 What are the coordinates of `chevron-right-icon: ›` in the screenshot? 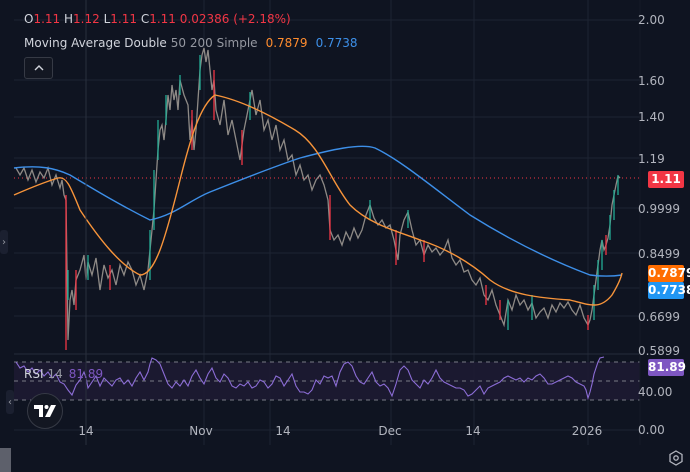 It's located at (4, 242).